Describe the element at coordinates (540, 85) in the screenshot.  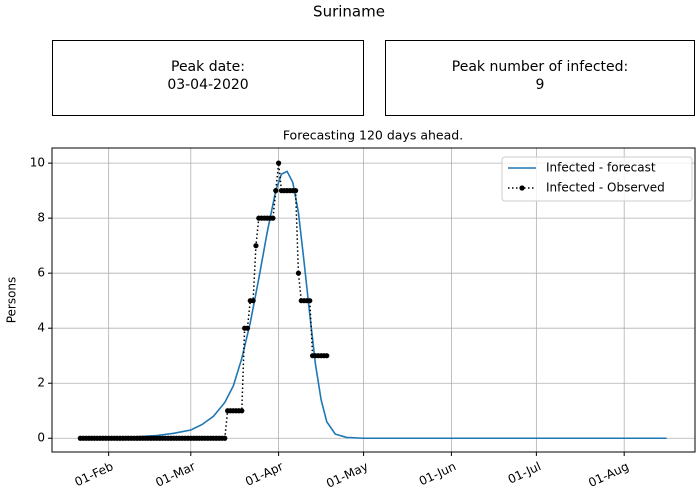
I see `info-value: 9` at that location.